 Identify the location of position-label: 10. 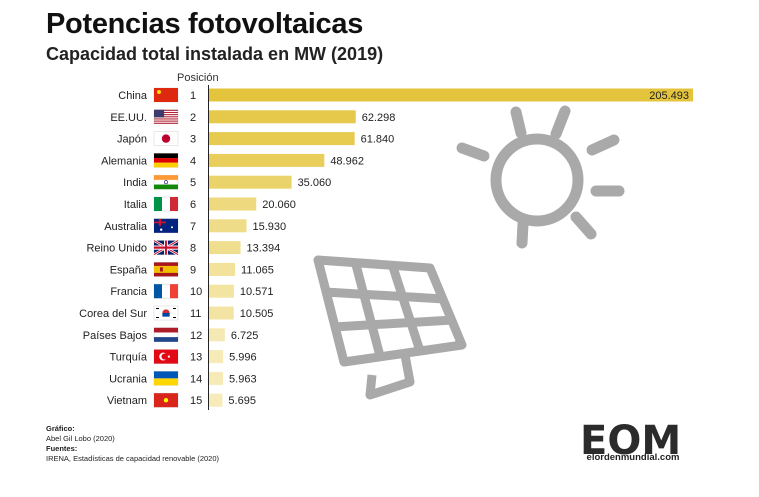
(196, 292).